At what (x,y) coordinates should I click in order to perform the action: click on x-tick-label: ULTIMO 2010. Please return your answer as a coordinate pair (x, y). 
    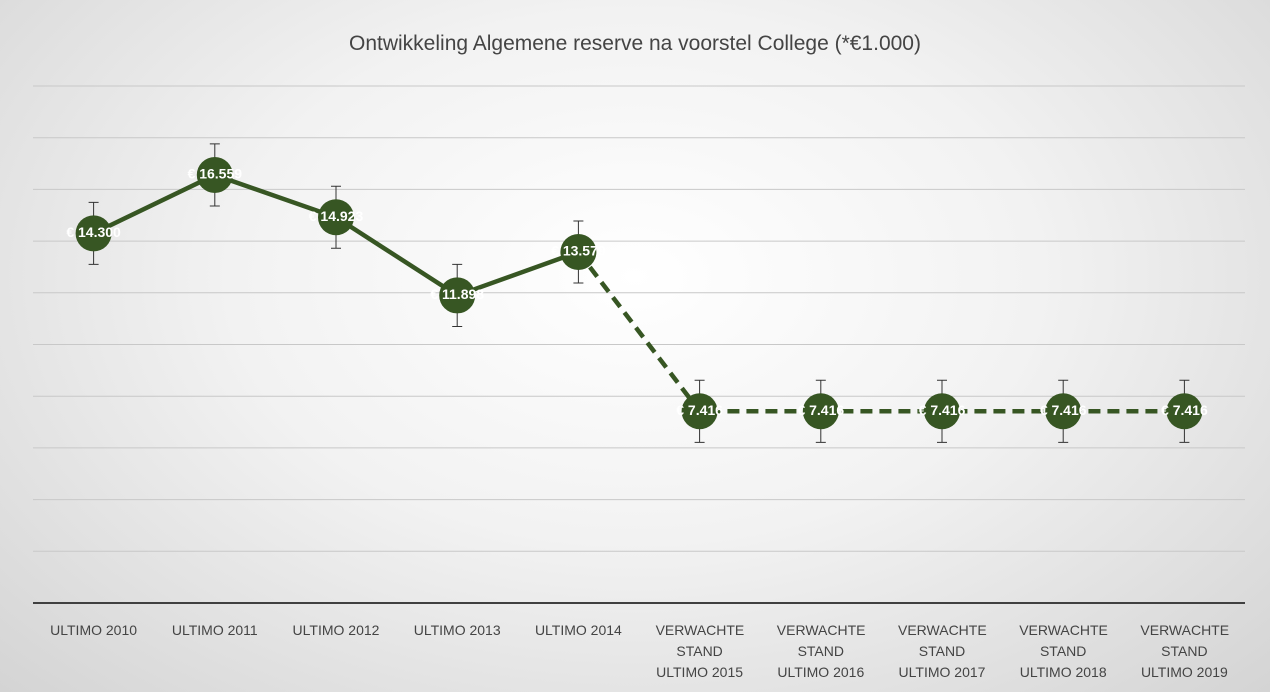
    Looking at the image, I should click on (94, 630).